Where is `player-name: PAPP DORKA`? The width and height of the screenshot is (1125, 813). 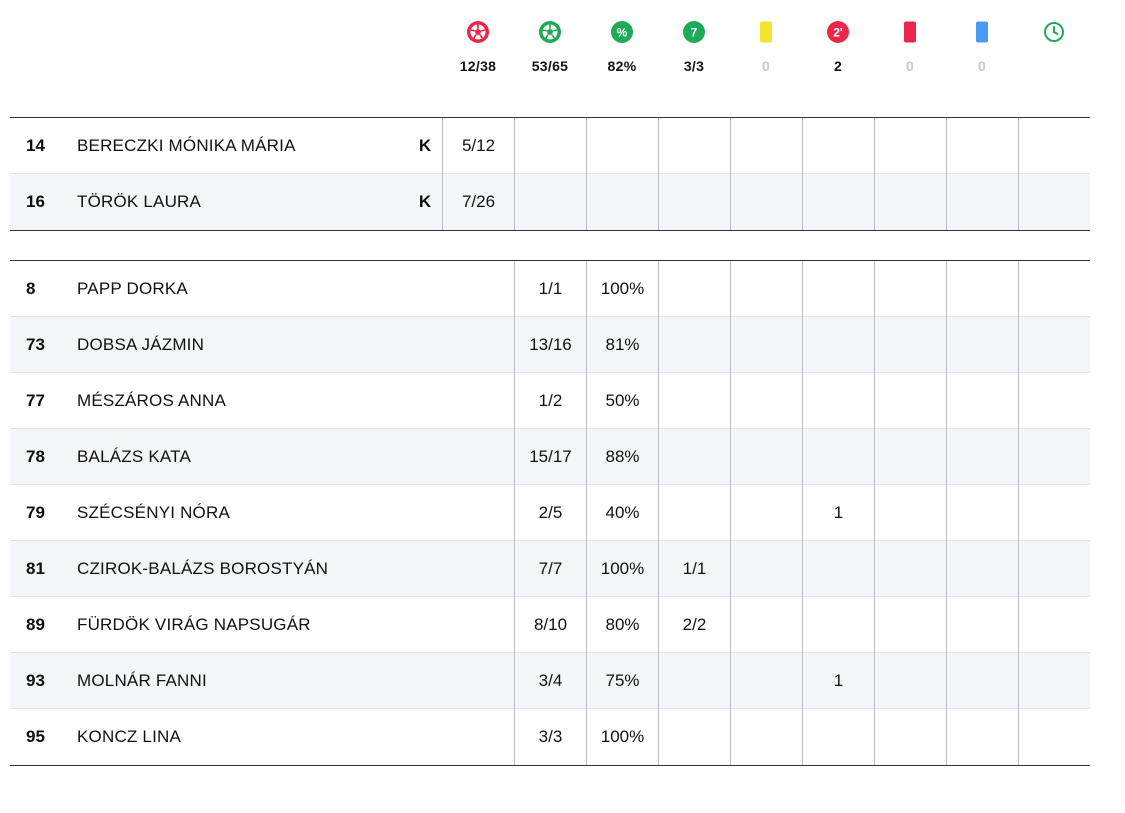
player-name: PAPP DORKA is located at coordinates (132, 288).